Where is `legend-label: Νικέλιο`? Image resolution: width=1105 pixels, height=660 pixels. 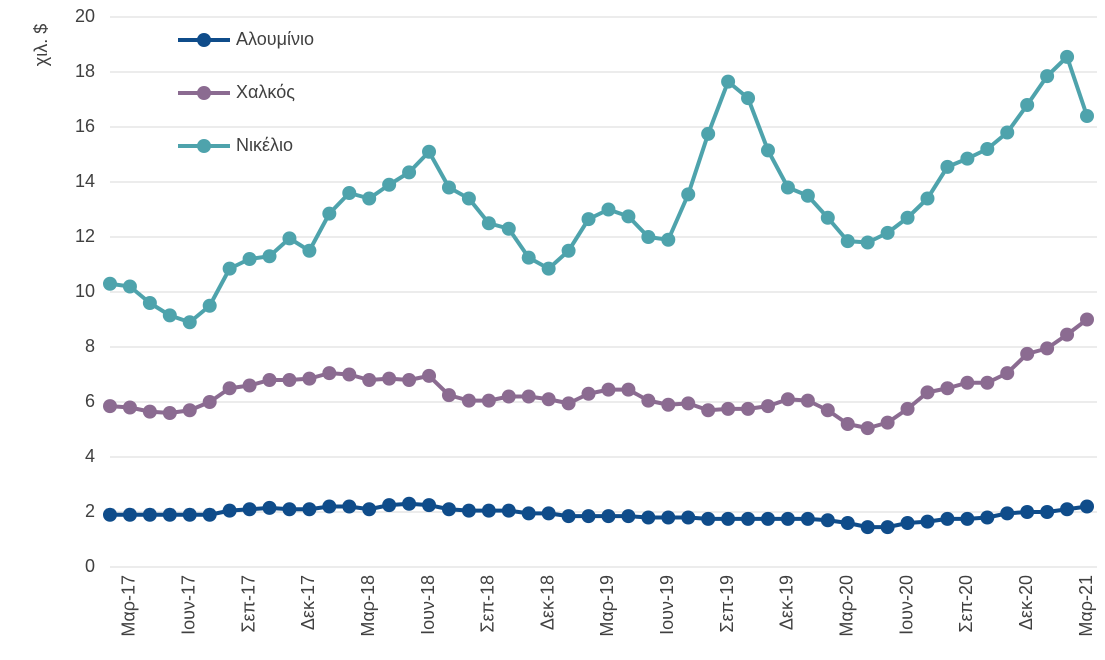
legend-label: Νικέλιο is located at coordinates (264, 145).